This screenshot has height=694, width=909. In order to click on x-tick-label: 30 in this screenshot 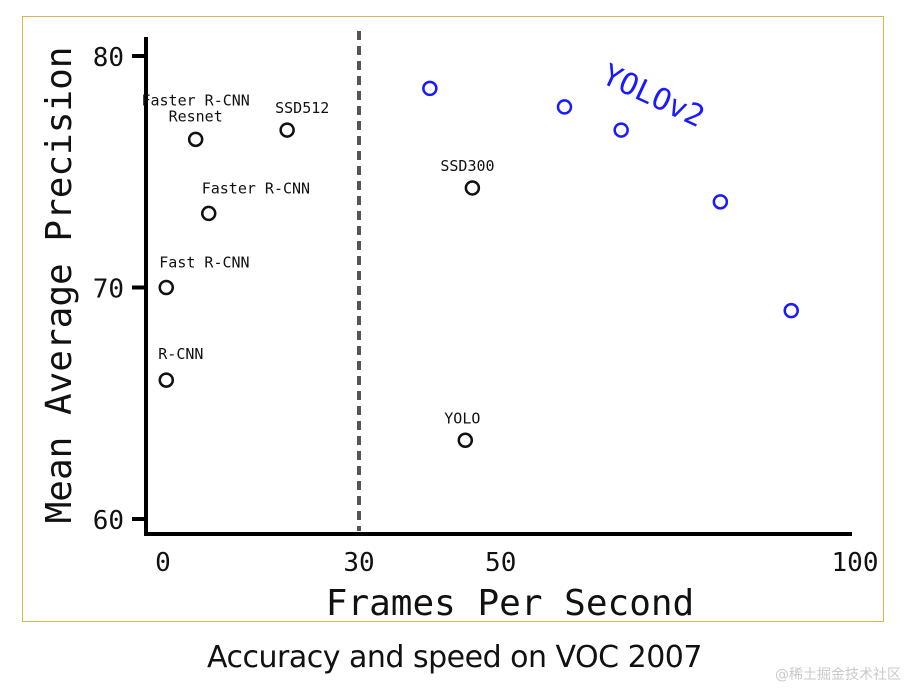, I will do `click(358, 563)`.